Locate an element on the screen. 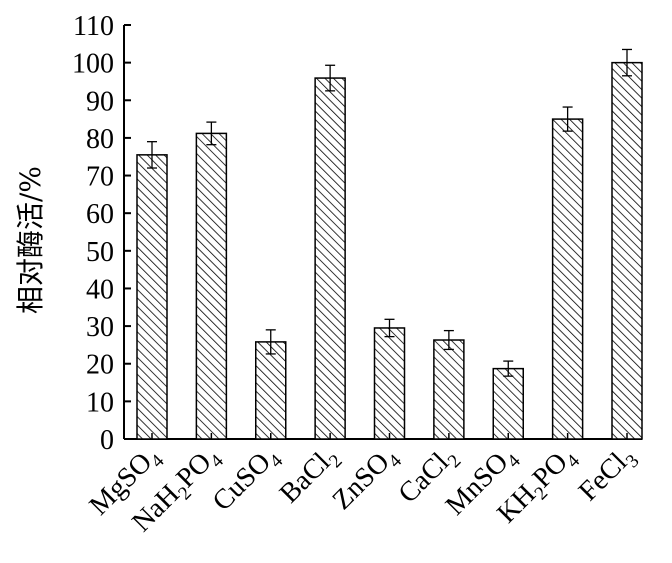 The height and width of the screenshot is (563, 672). y-tick-label: 100 is located at coordinates (93, 64).